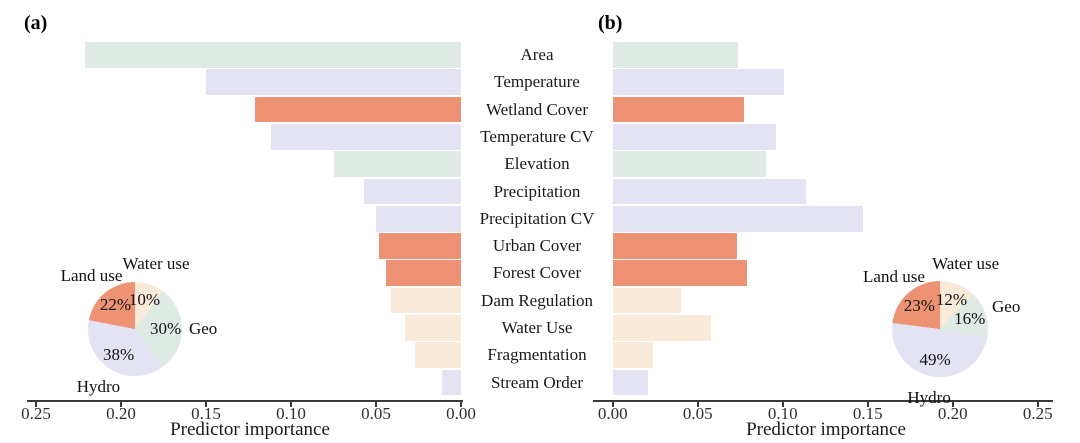 This screenshot has width=1080, height=443. I want to click on a-pie-percent-water-use: 10%, so click(144, 299).